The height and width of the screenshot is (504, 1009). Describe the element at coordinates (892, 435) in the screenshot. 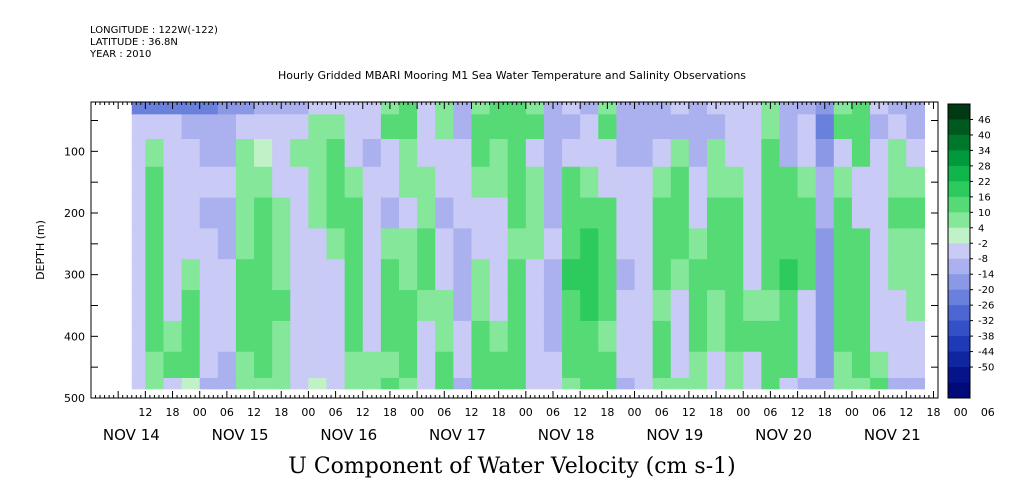

I see `x-day-label: NOV 21` at that location.